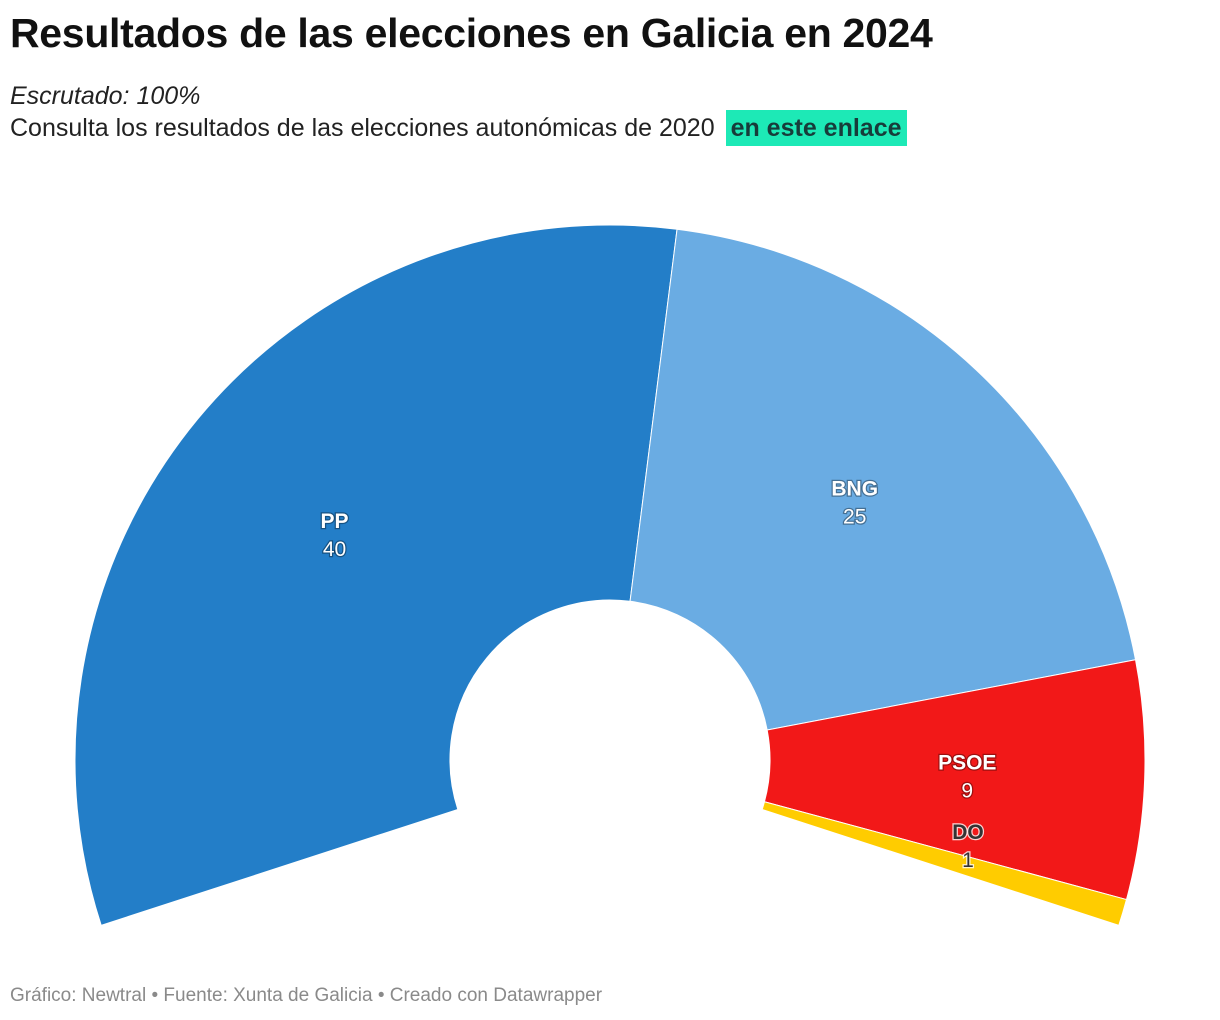 The image size is (1220, 1020). What do you see at coordinates (334, 549) in the screenshot?
I see `slice-value-pp: 40` at bounding box center [334, 549].